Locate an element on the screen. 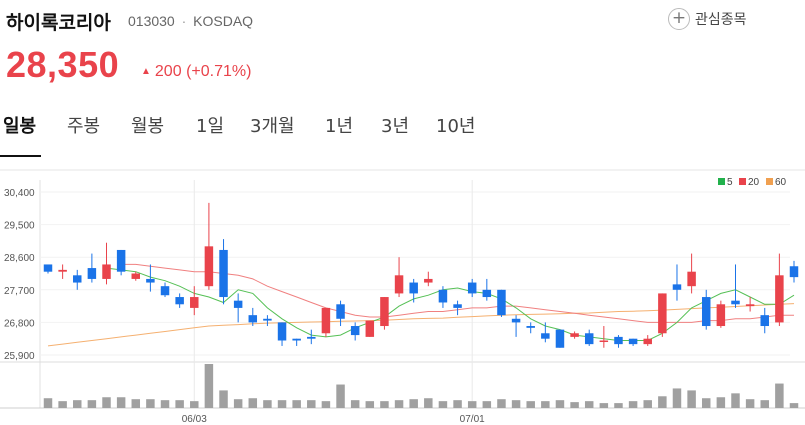  plus-icon: + is located at coordinates (679, 19).